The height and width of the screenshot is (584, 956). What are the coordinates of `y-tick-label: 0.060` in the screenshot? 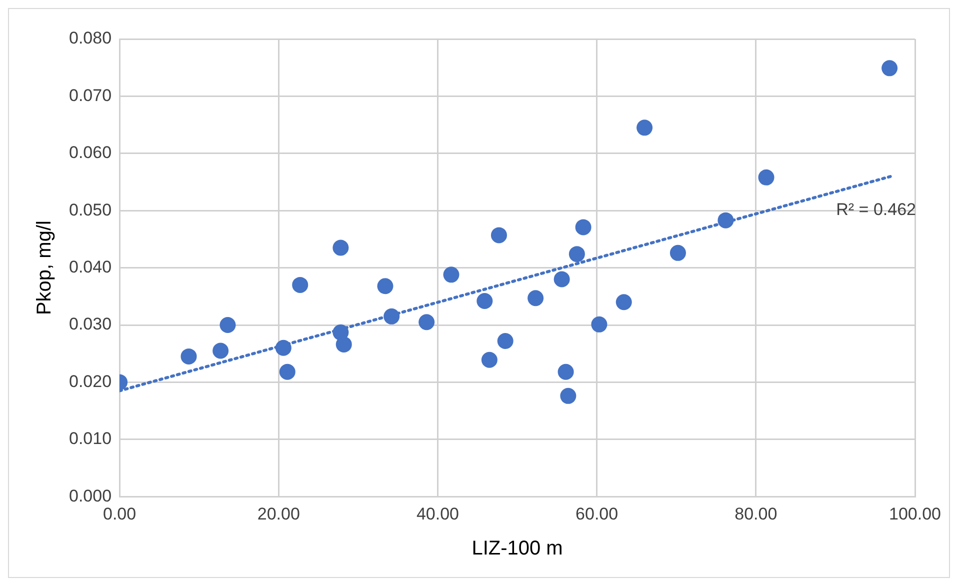 It's located at (90, 152).